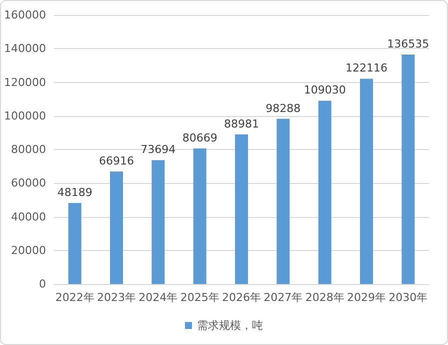 This screenshot has height=345, width=448. What do you see at coordinates (241, 297) in the screenshot?
I see `x-tick-label: 2026年` at bounding box center [241, 297].